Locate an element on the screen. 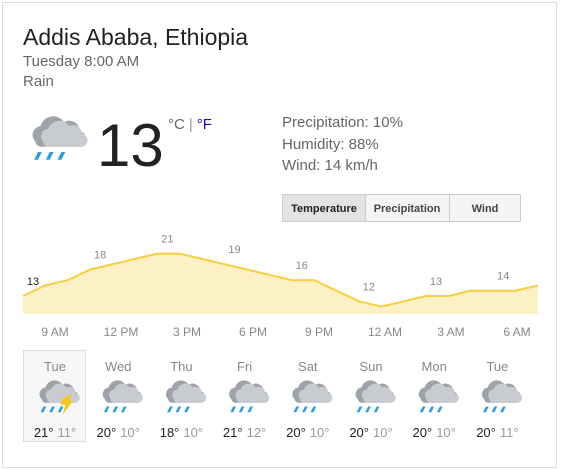 Image resolution: width=561 pixels, height=470 pixels. day-icon is located at coordinates (59, 398).